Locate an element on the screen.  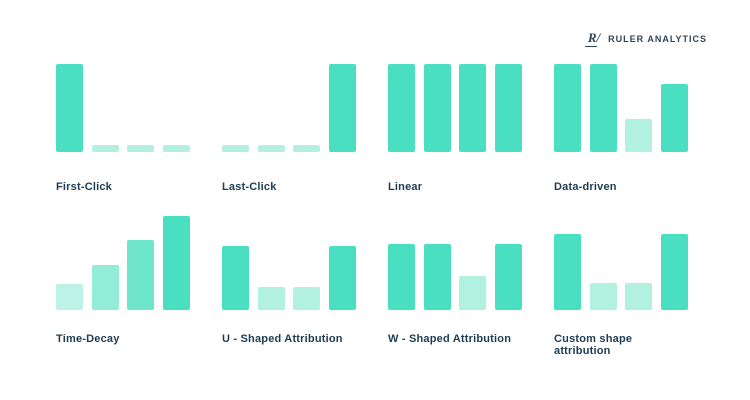
chart-label: First-Click is located at coordinates (84, 187).